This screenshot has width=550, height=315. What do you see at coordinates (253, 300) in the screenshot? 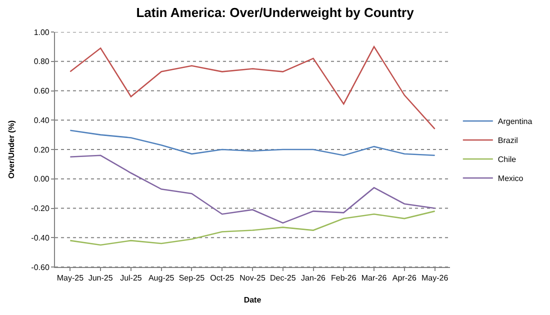
I see `x-axis-title: Date` at bounding box center [253, 300].